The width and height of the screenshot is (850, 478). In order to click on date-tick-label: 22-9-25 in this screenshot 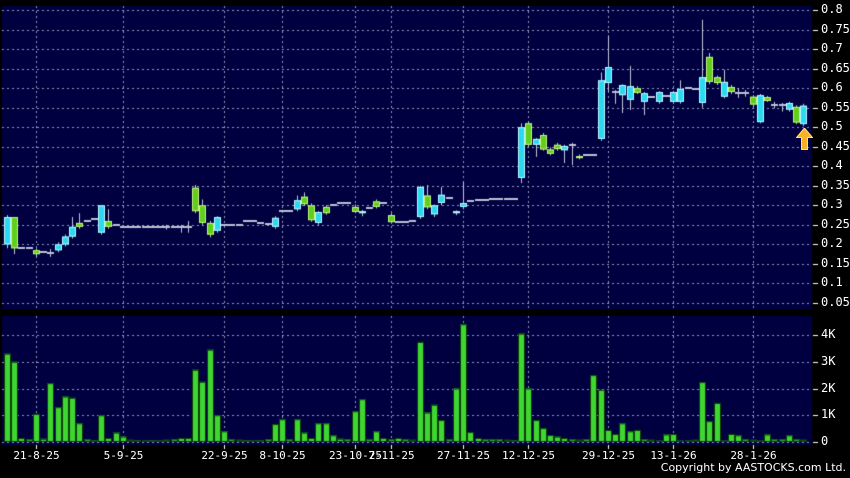, I will do `click(224, 455)`.